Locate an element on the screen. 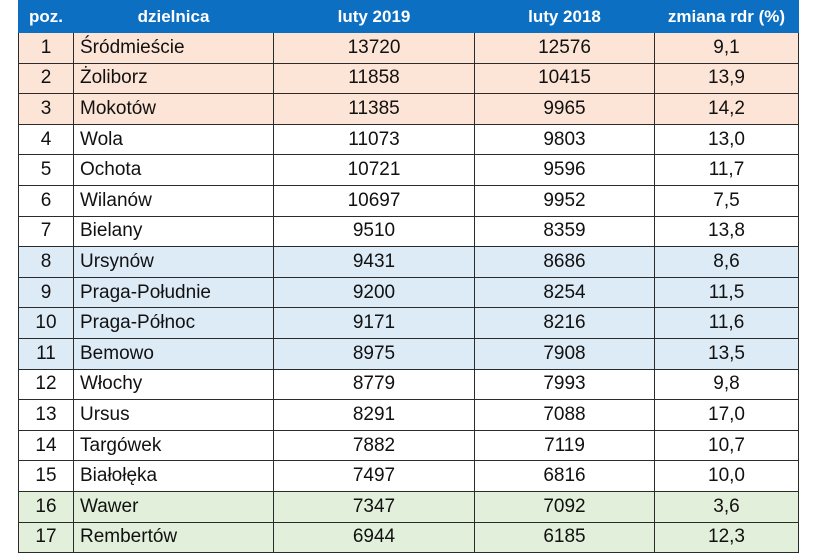 The height and width of the screenshot is (553, 817). cell-position: 12 is located at coordinates (46, 384).